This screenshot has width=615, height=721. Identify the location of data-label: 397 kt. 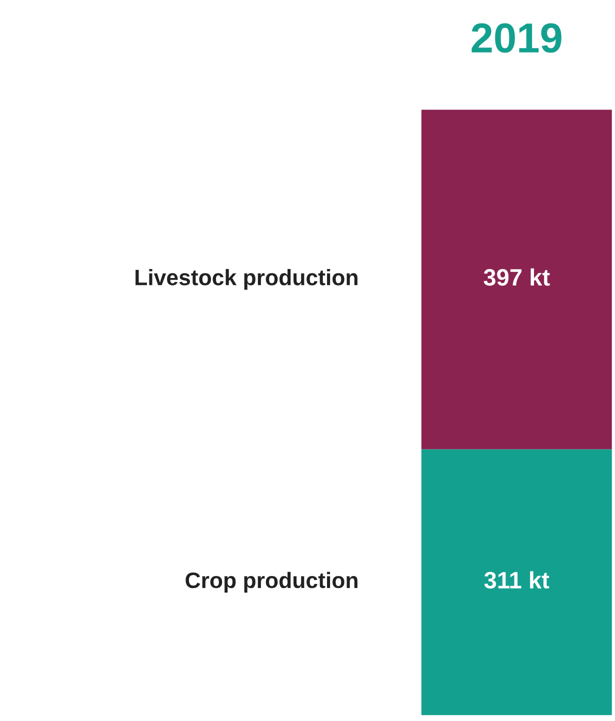
(517, 277).